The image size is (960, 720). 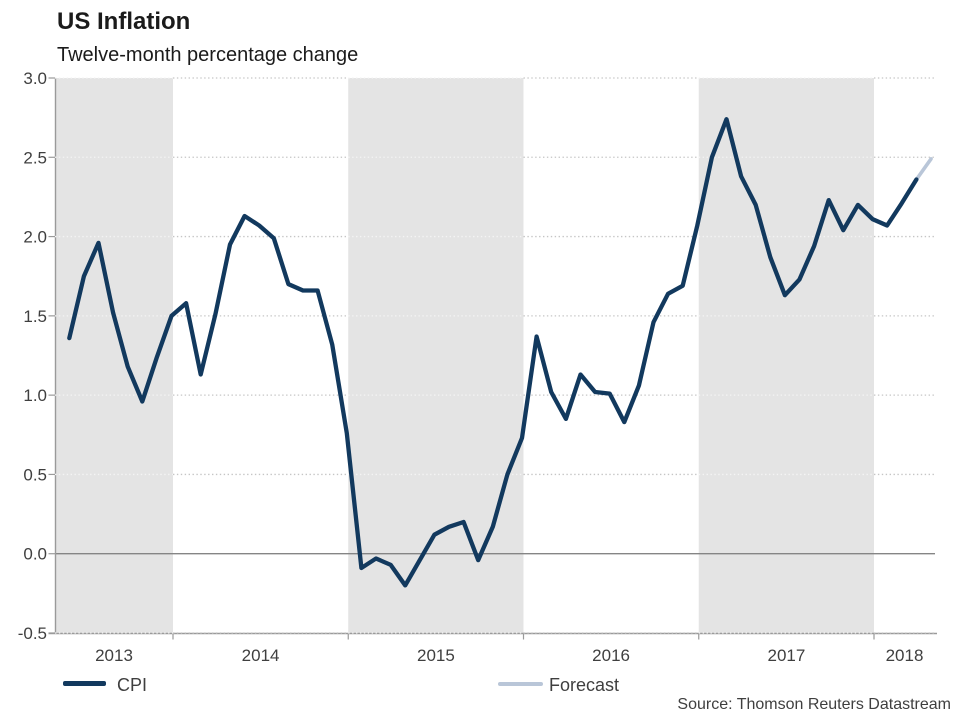 I want to click on x-tick-label: 2013, so click(x=114, y=655).